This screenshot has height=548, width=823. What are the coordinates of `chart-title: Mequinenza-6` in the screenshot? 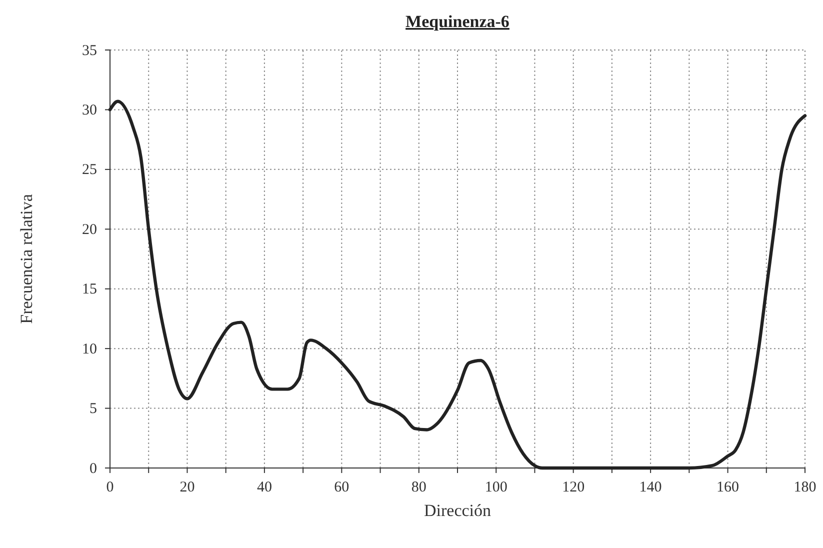 It's located at (458, 21).